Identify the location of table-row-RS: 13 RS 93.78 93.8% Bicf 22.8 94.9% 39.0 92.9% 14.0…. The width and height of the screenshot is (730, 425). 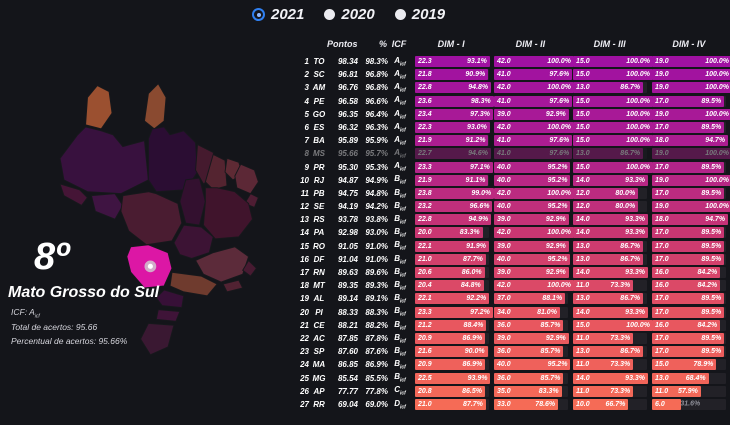
(512, 220).